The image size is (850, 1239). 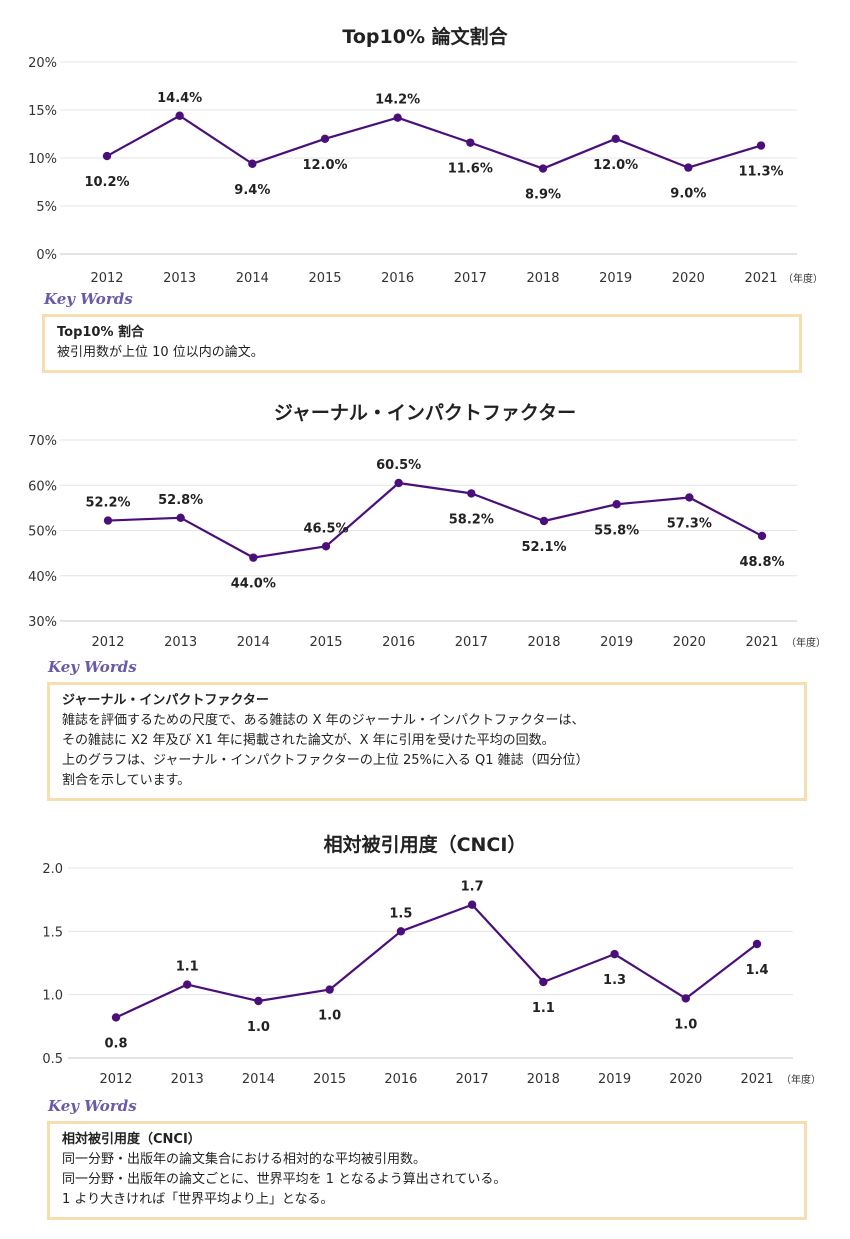 What do you see at coordinates (760, 172) in the screenshot?
I see `data-label: 11.3%` at bounding box center [760, 172].